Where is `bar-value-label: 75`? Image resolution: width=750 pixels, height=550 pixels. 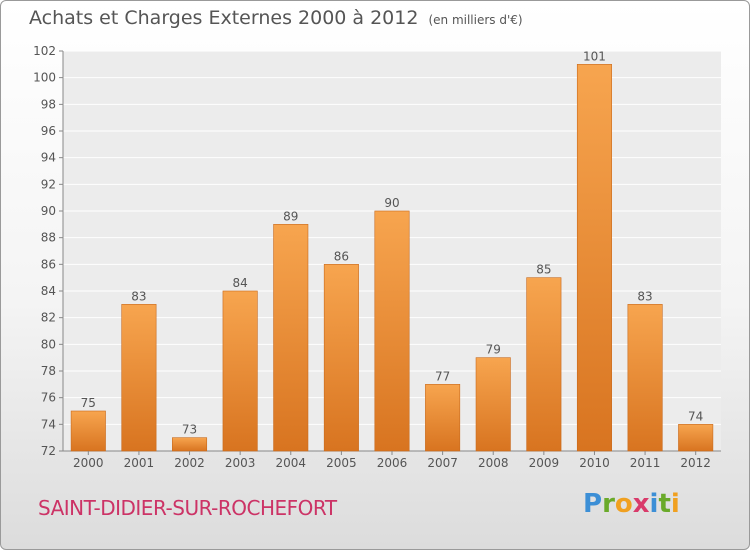
bar-value-label: 75 is located at coordinates (88, 403).